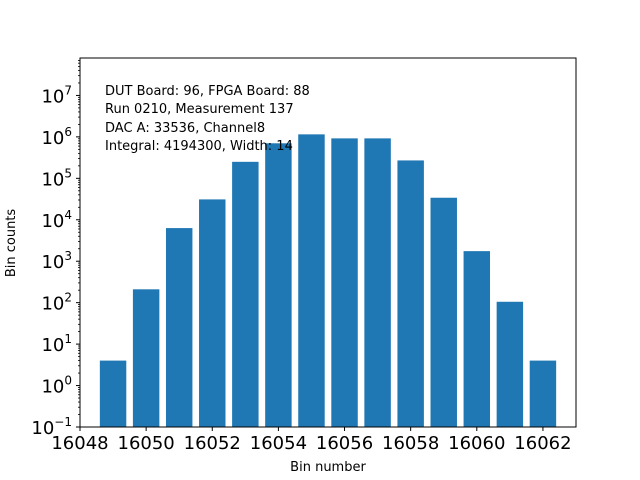 The image size is (640, 480). I want to click on x-axis-label: Bin number, so click(328, 467).